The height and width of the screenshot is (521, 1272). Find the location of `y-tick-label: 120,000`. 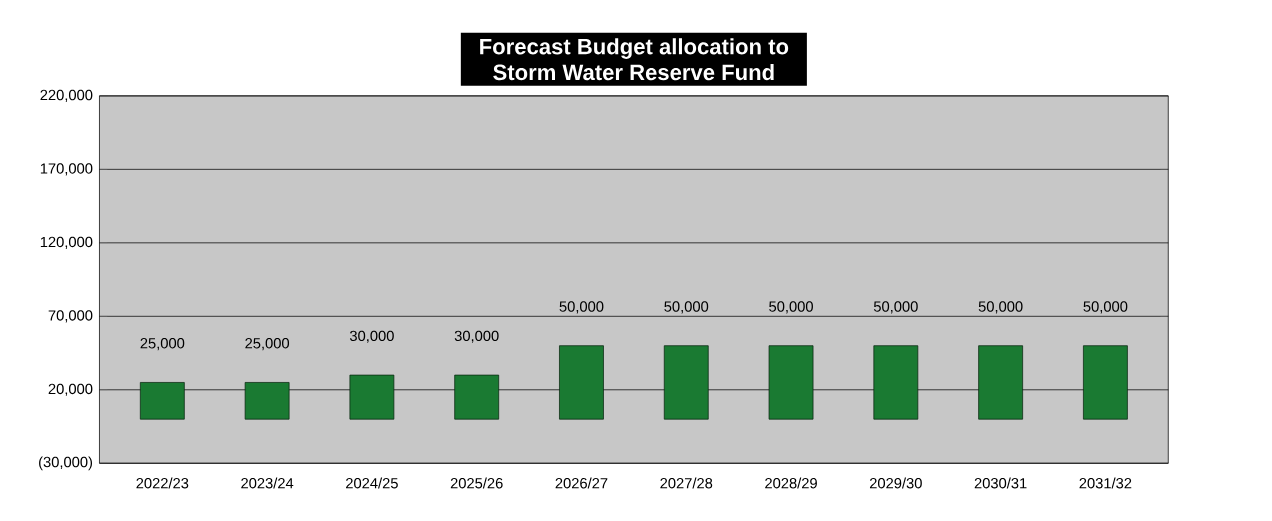

y-tick-label: 120,000 is located at coordinates (66, 242).